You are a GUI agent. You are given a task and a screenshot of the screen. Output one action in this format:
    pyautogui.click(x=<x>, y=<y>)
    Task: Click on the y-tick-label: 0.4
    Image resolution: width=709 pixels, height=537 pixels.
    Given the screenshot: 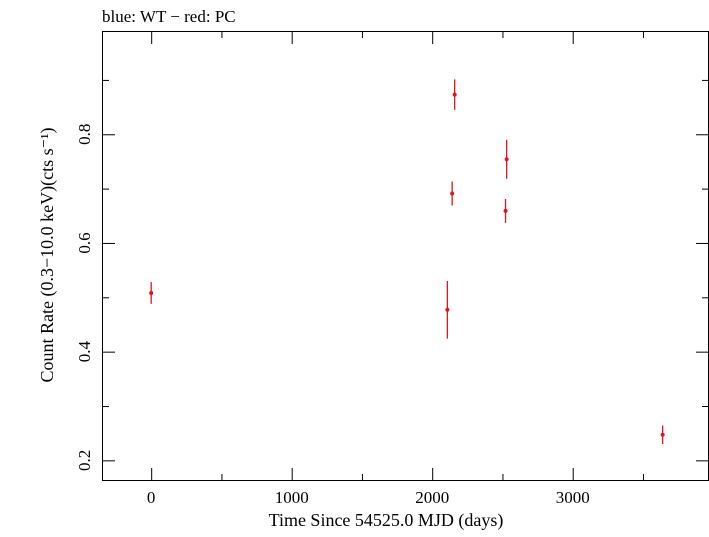 What is the action you would take?
    pyautogui.click(x=84, y=352)
    